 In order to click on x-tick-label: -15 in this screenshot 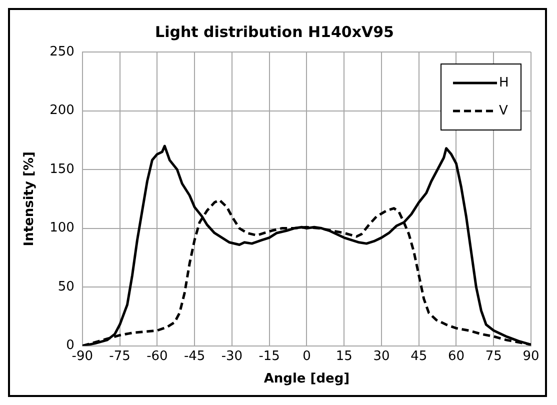, I will do `click(269, 356)`.